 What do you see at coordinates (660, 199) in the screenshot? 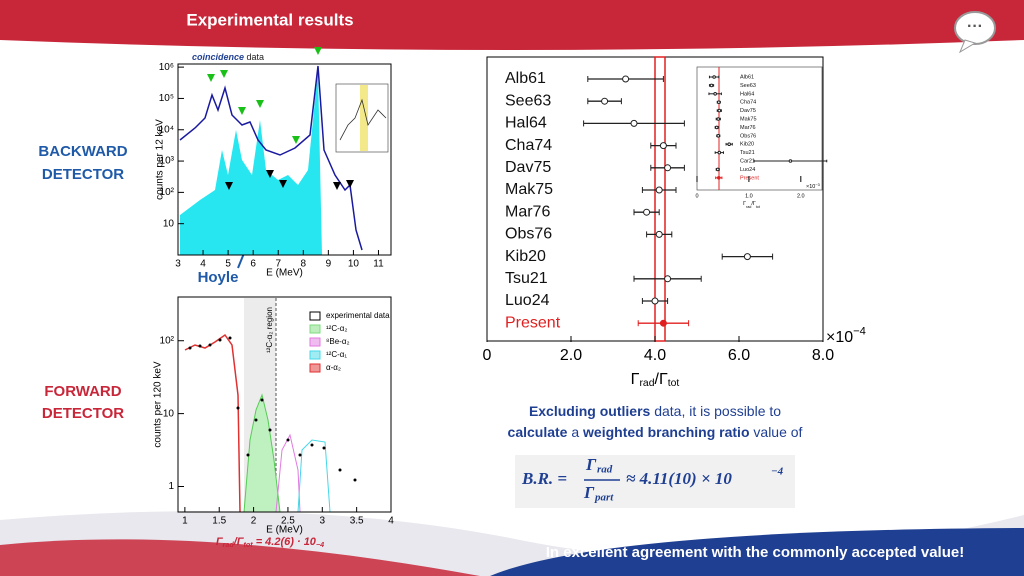
I see `weighted-band` at bounding box center [660, 199].